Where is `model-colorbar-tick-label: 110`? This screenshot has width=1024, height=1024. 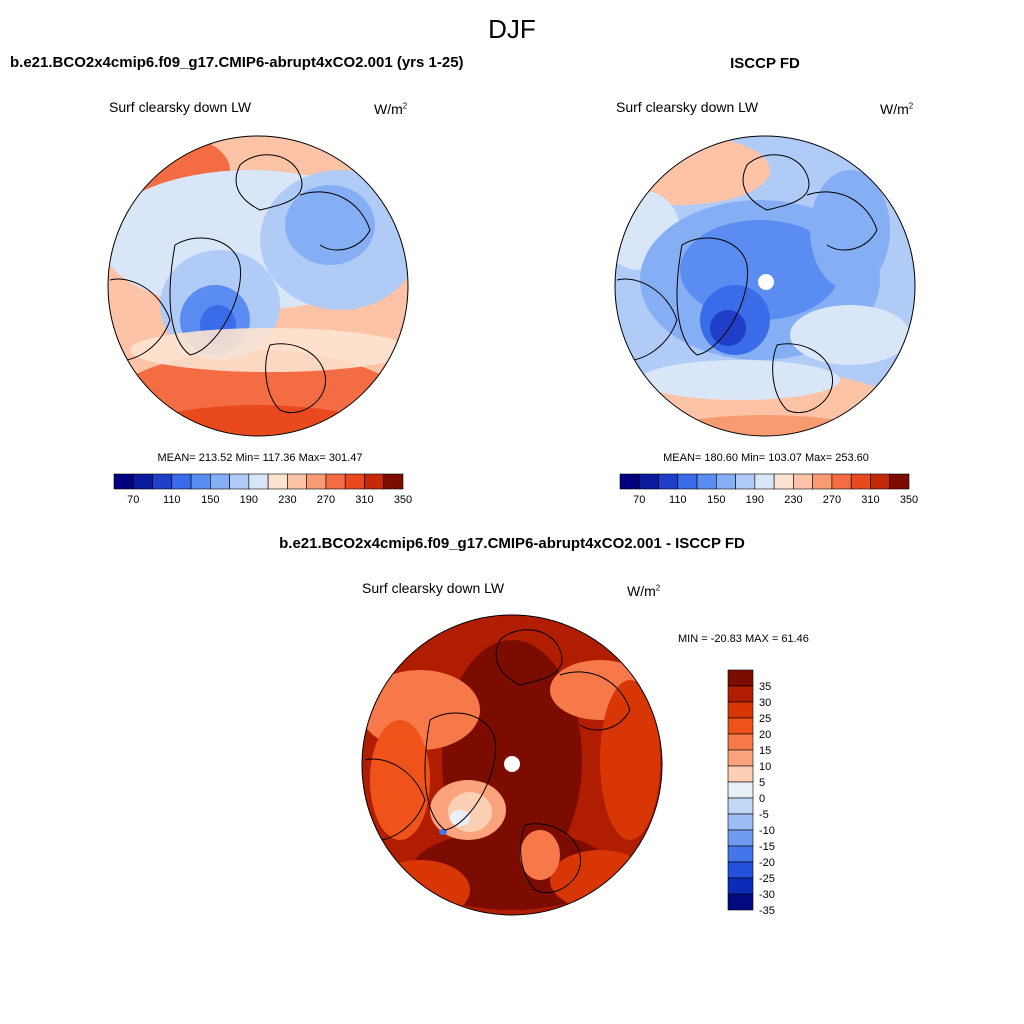 model-colorbar-tick-label: 110 is located at coordinates (172, 500).